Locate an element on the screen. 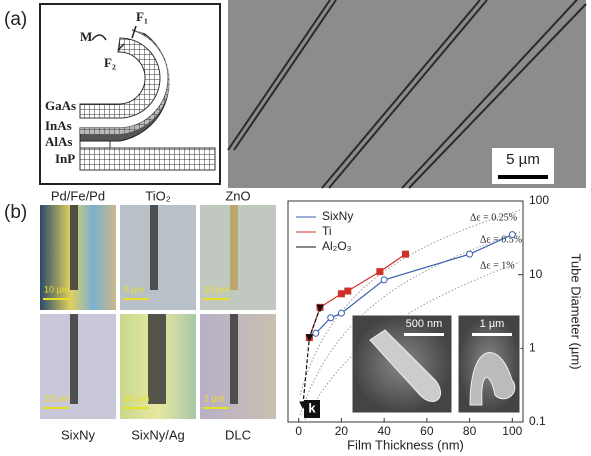 The image size is (591, 456). tile-label: DLC is located at coordinates (238, 434).